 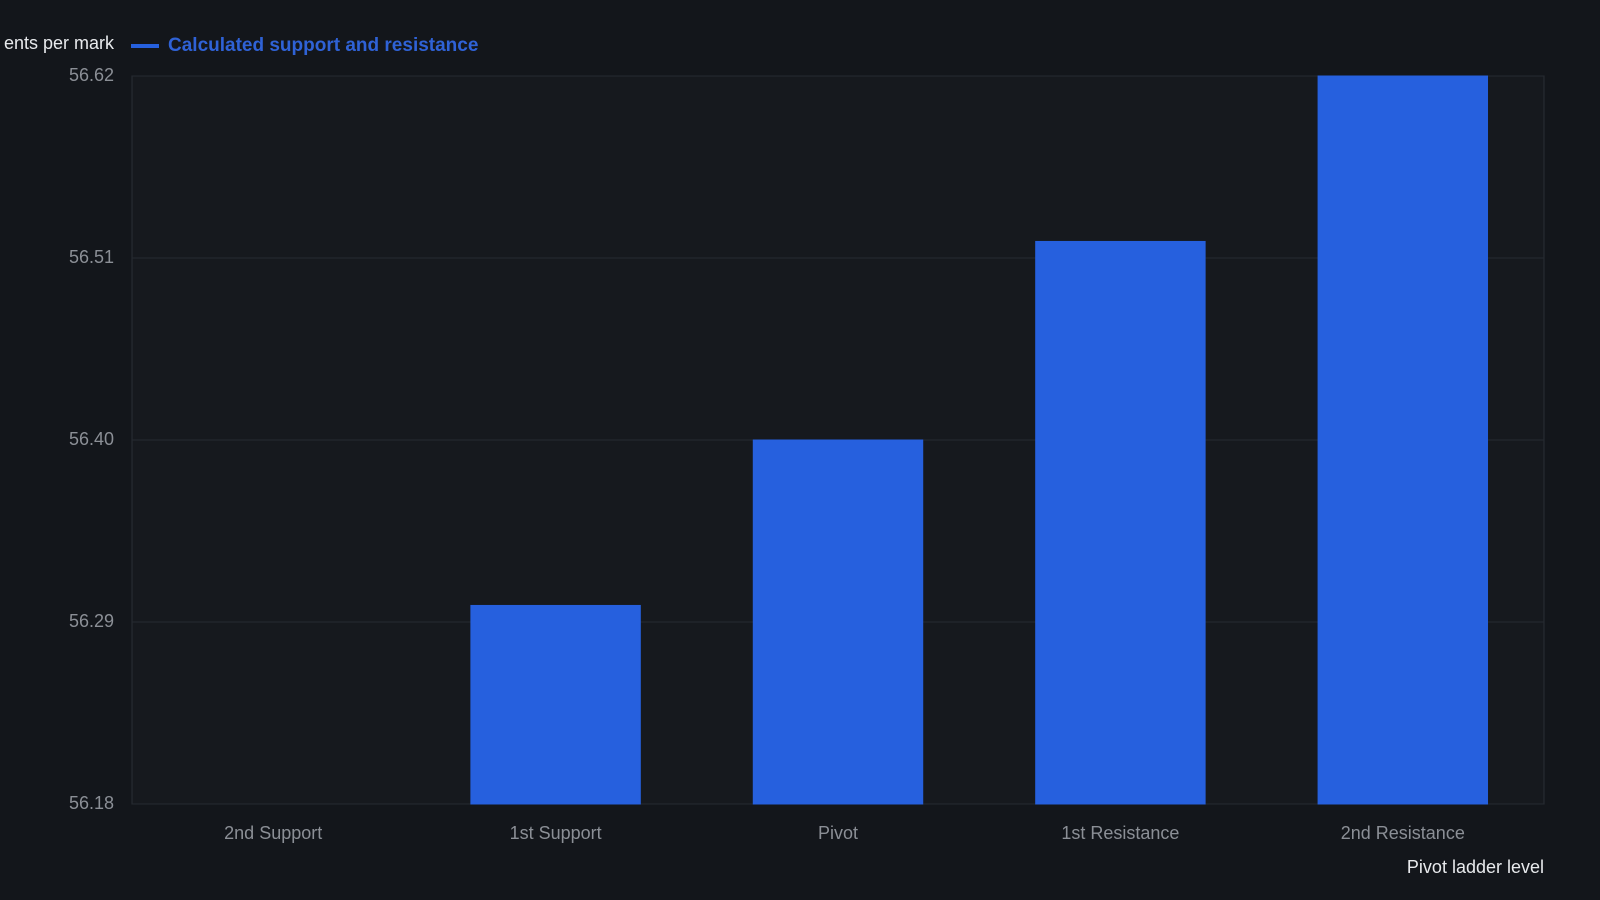 I want to click on x-tick-label: 1st Resistance, so click(x=1120, y=833).